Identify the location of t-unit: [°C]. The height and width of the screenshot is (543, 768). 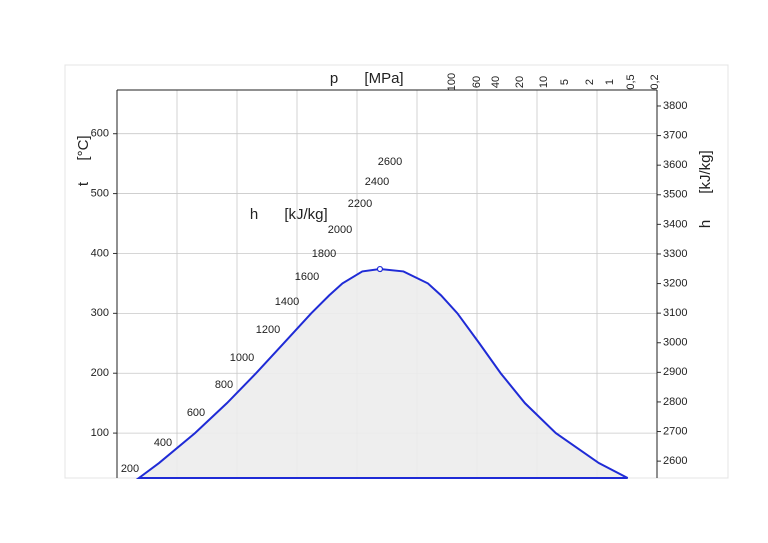
(83, 147).